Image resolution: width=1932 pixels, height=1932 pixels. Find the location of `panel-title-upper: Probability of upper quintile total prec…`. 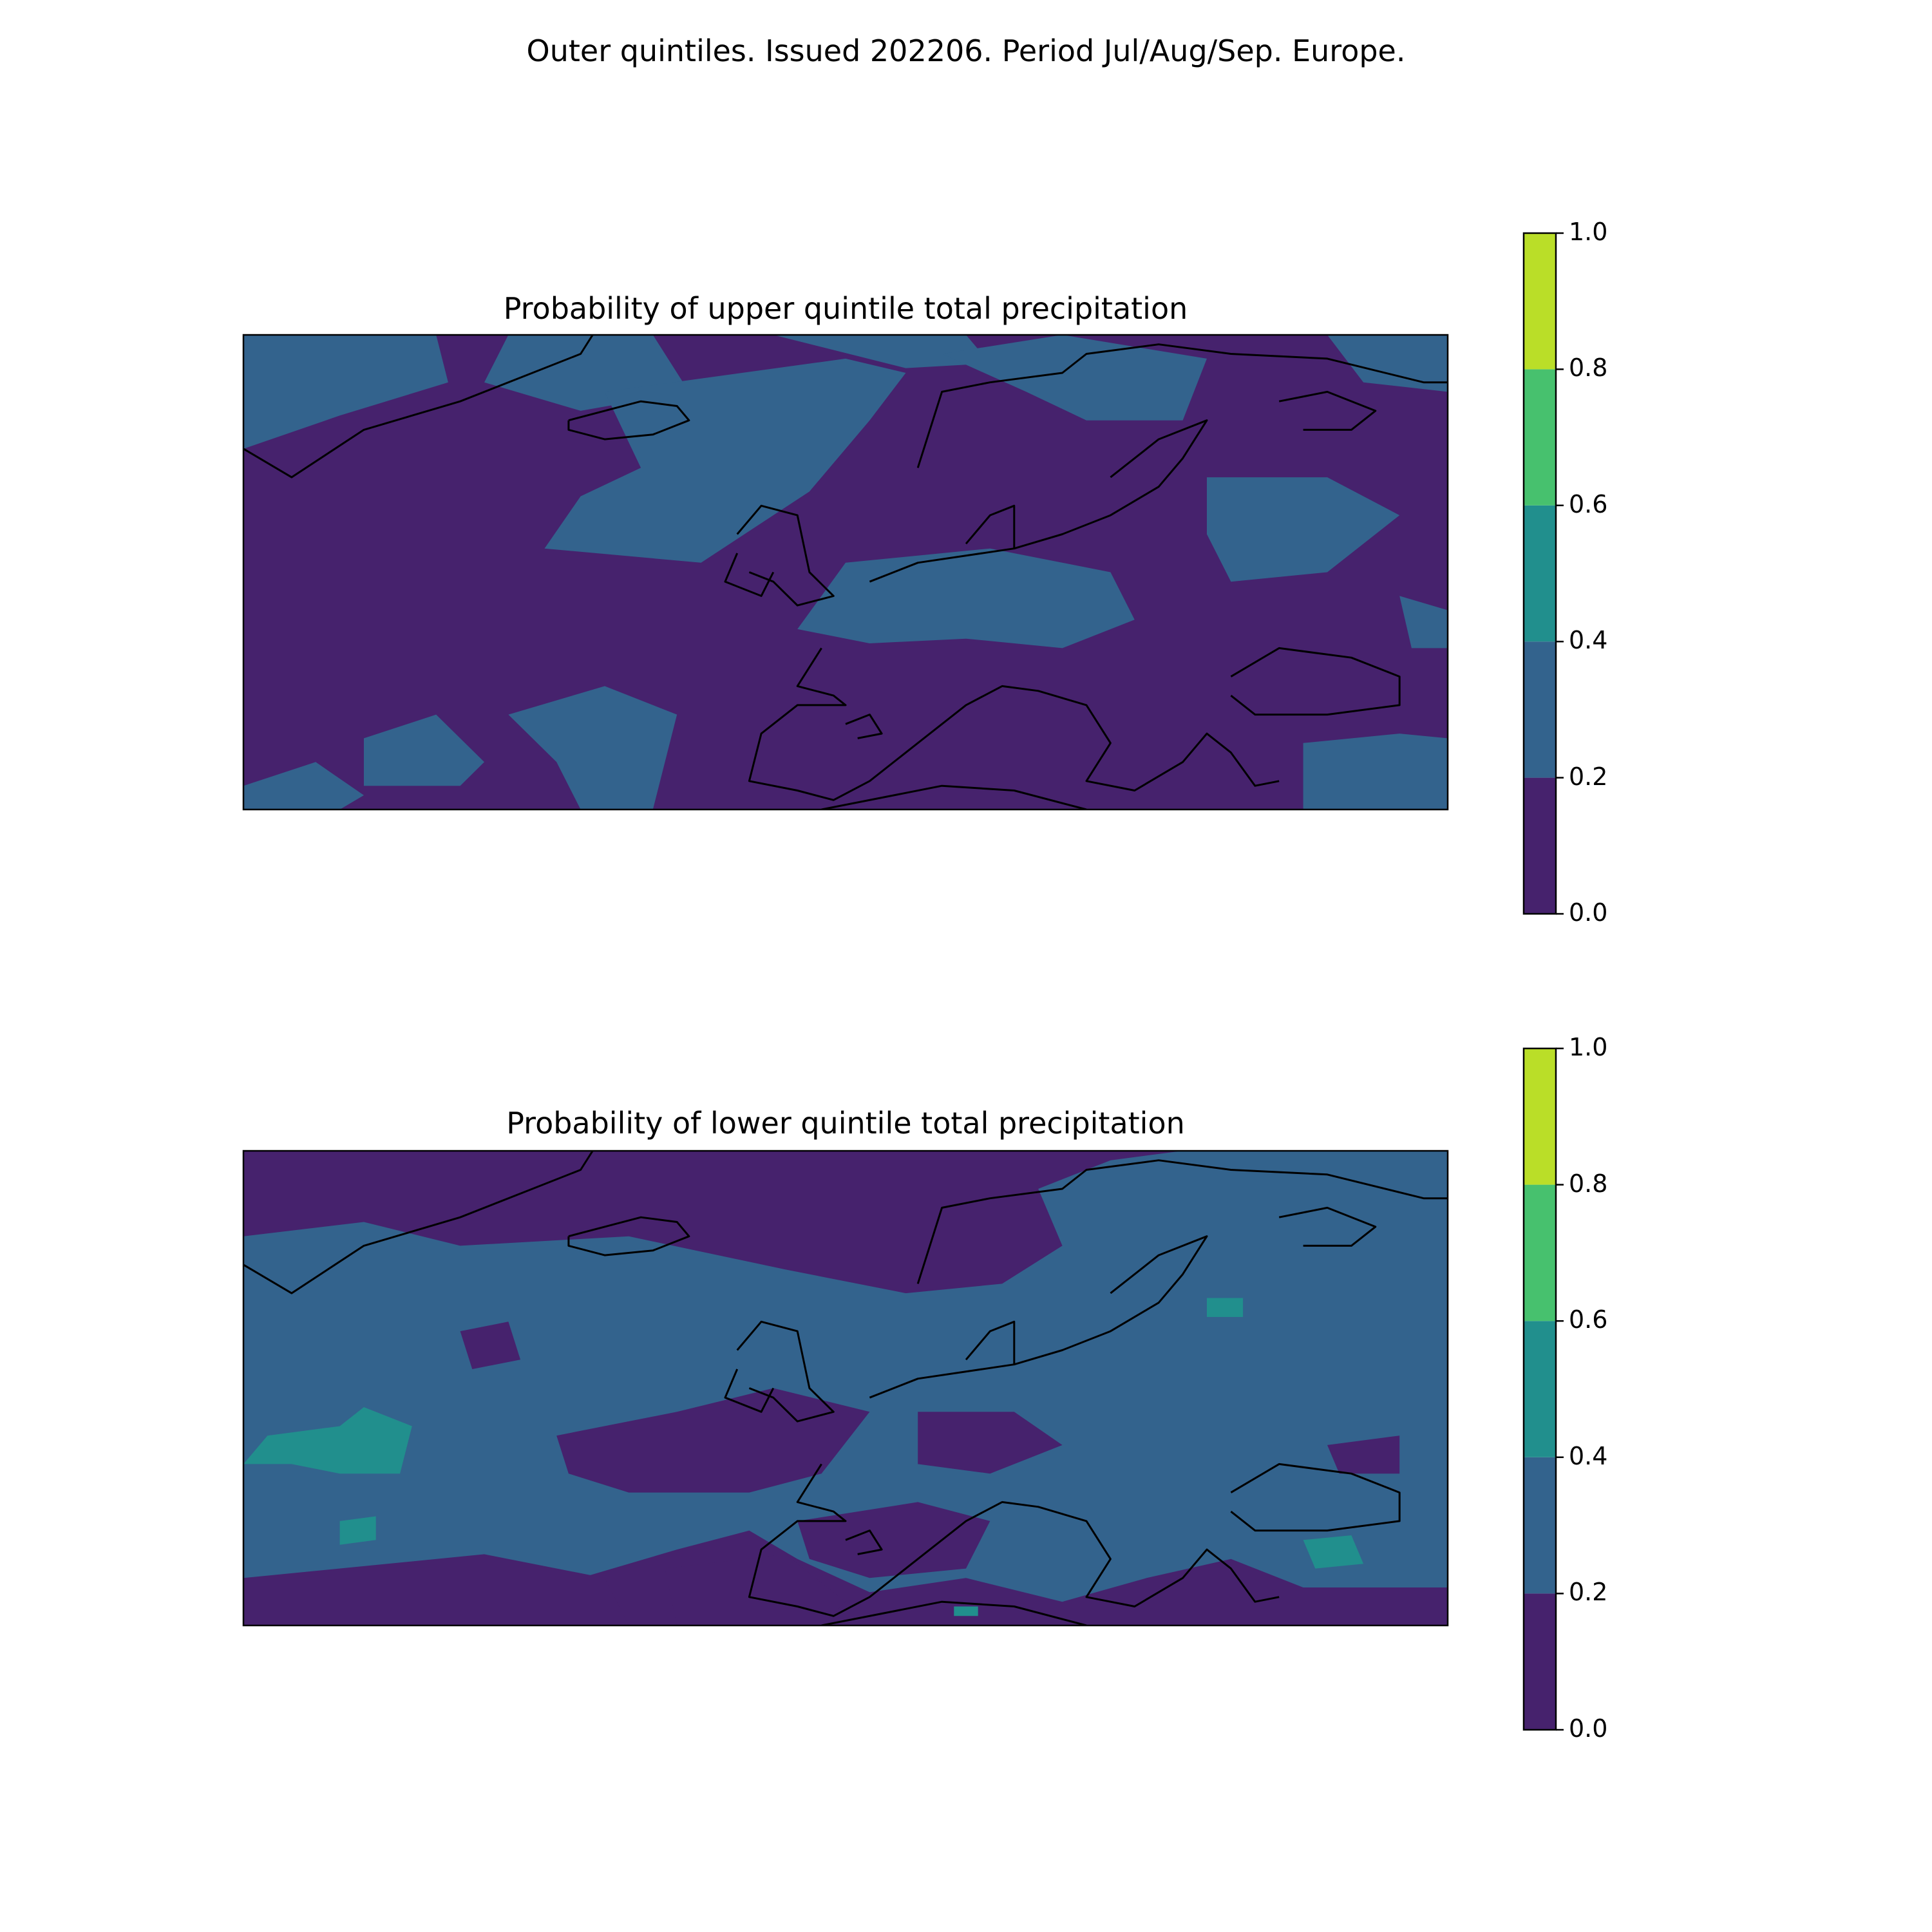

panel-title-upper: Probability of upper quintile total prec… is located at coordinates (846, 309).